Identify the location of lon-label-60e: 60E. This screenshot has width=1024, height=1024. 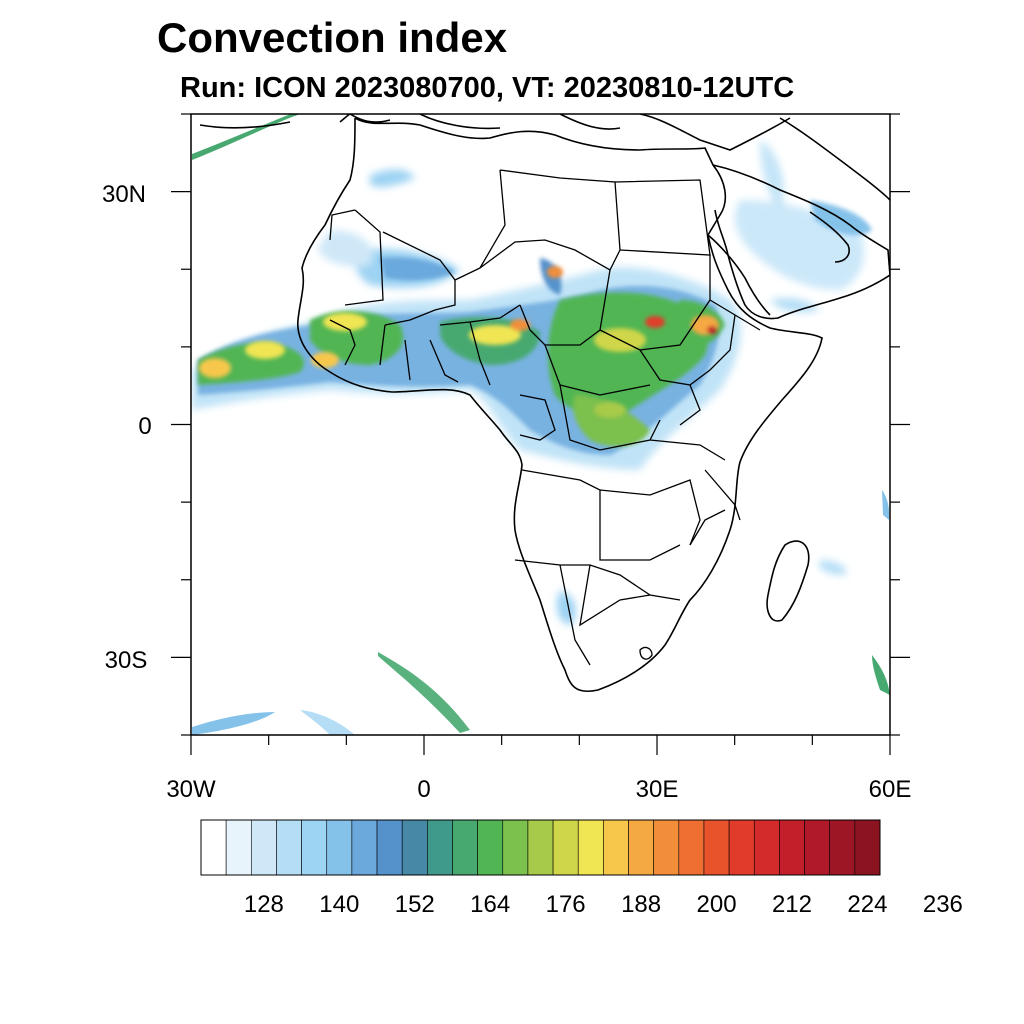
(890, 789).